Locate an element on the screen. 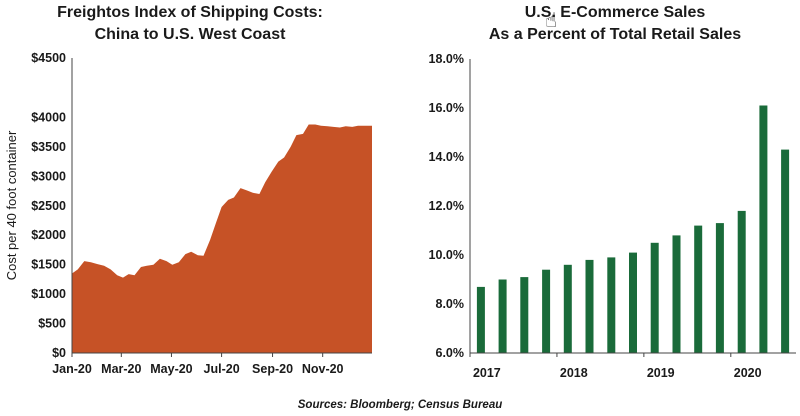 This screenshot has height=416, width=800. left-x-tick-label: Sep-20 is located at coordinates (272, 369).